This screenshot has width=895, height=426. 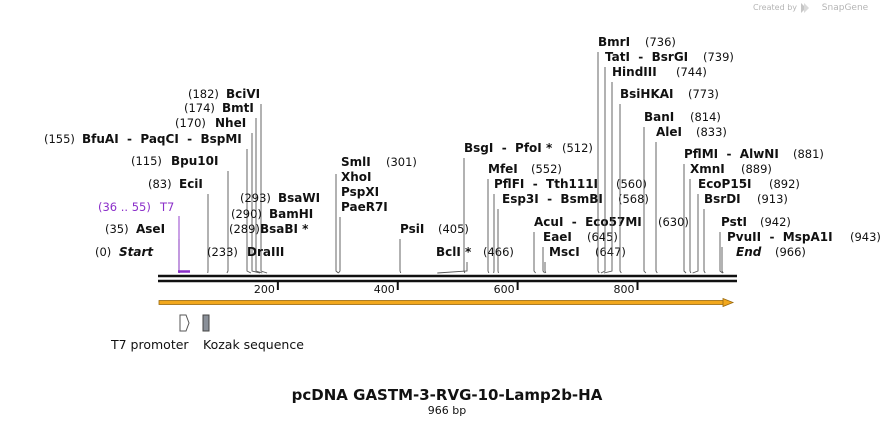 What do you see at coordinates (707, 169) in the screenshot?
I see `site-name: XmnI` at bounding box center [707, 169].